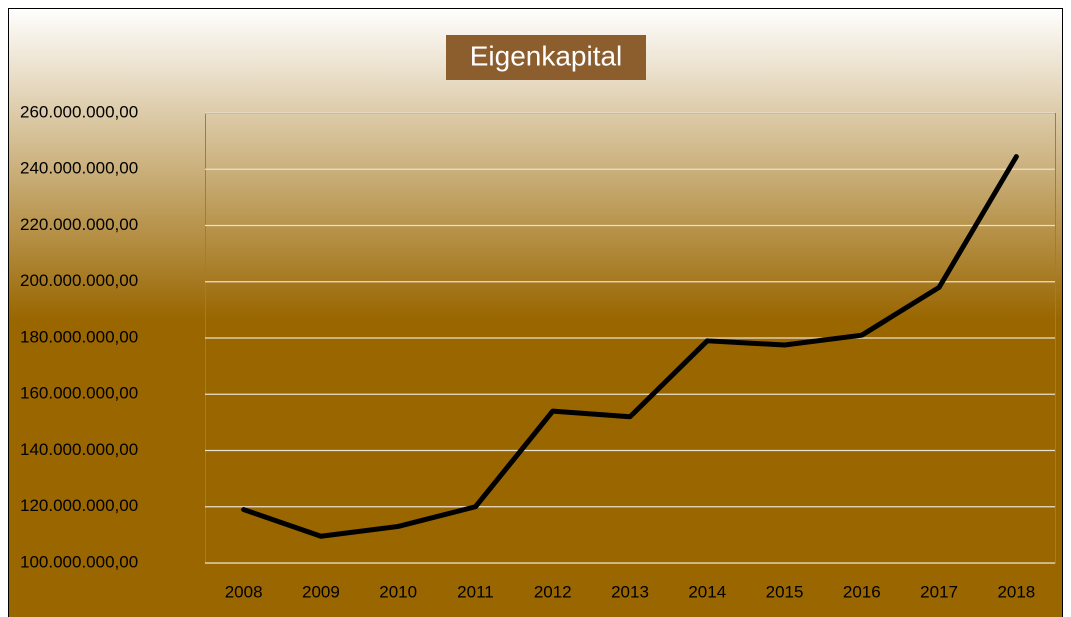 Image resolution: width=1071 pixels, height=617 pixels. What do you see at coordinates (939, 591) in the screenshot?
I see `x-tick-label: 2017` at bounding box center [939, 591].